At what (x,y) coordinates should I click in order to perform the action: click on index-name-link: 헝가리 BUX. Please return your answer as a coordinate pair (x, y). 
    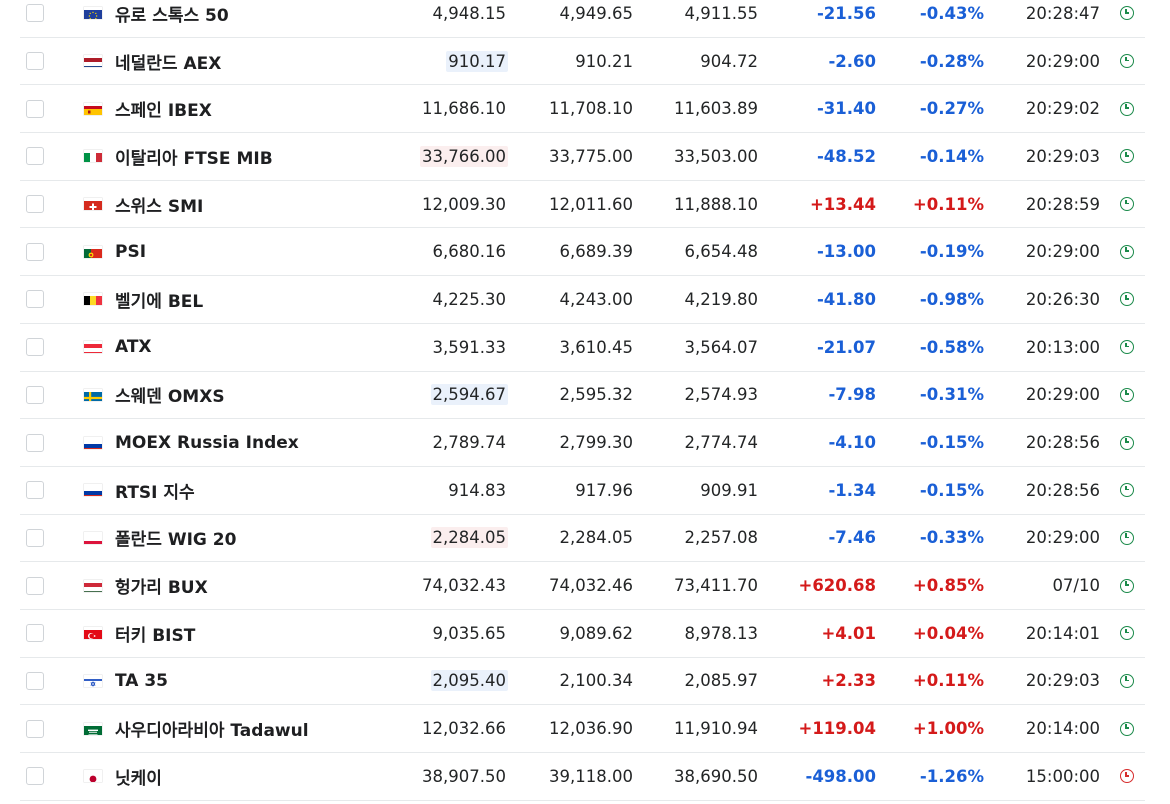
    Looking at the image, I should click on (161, 588).